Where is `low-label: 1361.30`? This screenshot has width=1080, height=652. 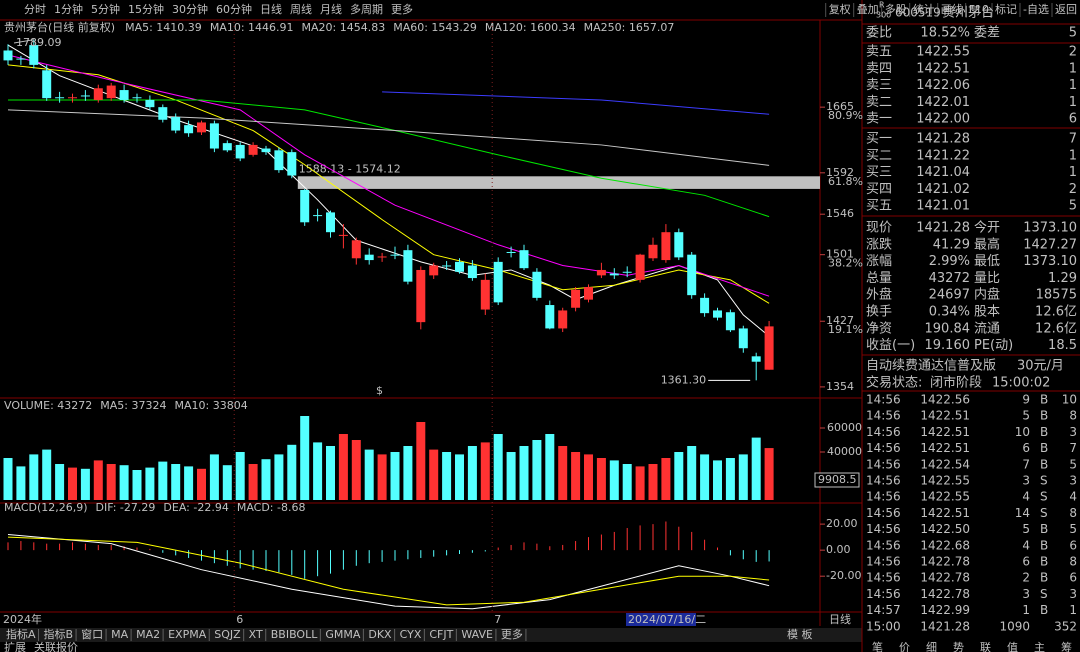 low-label: 1361.30 is located at coordinates (684, 379).